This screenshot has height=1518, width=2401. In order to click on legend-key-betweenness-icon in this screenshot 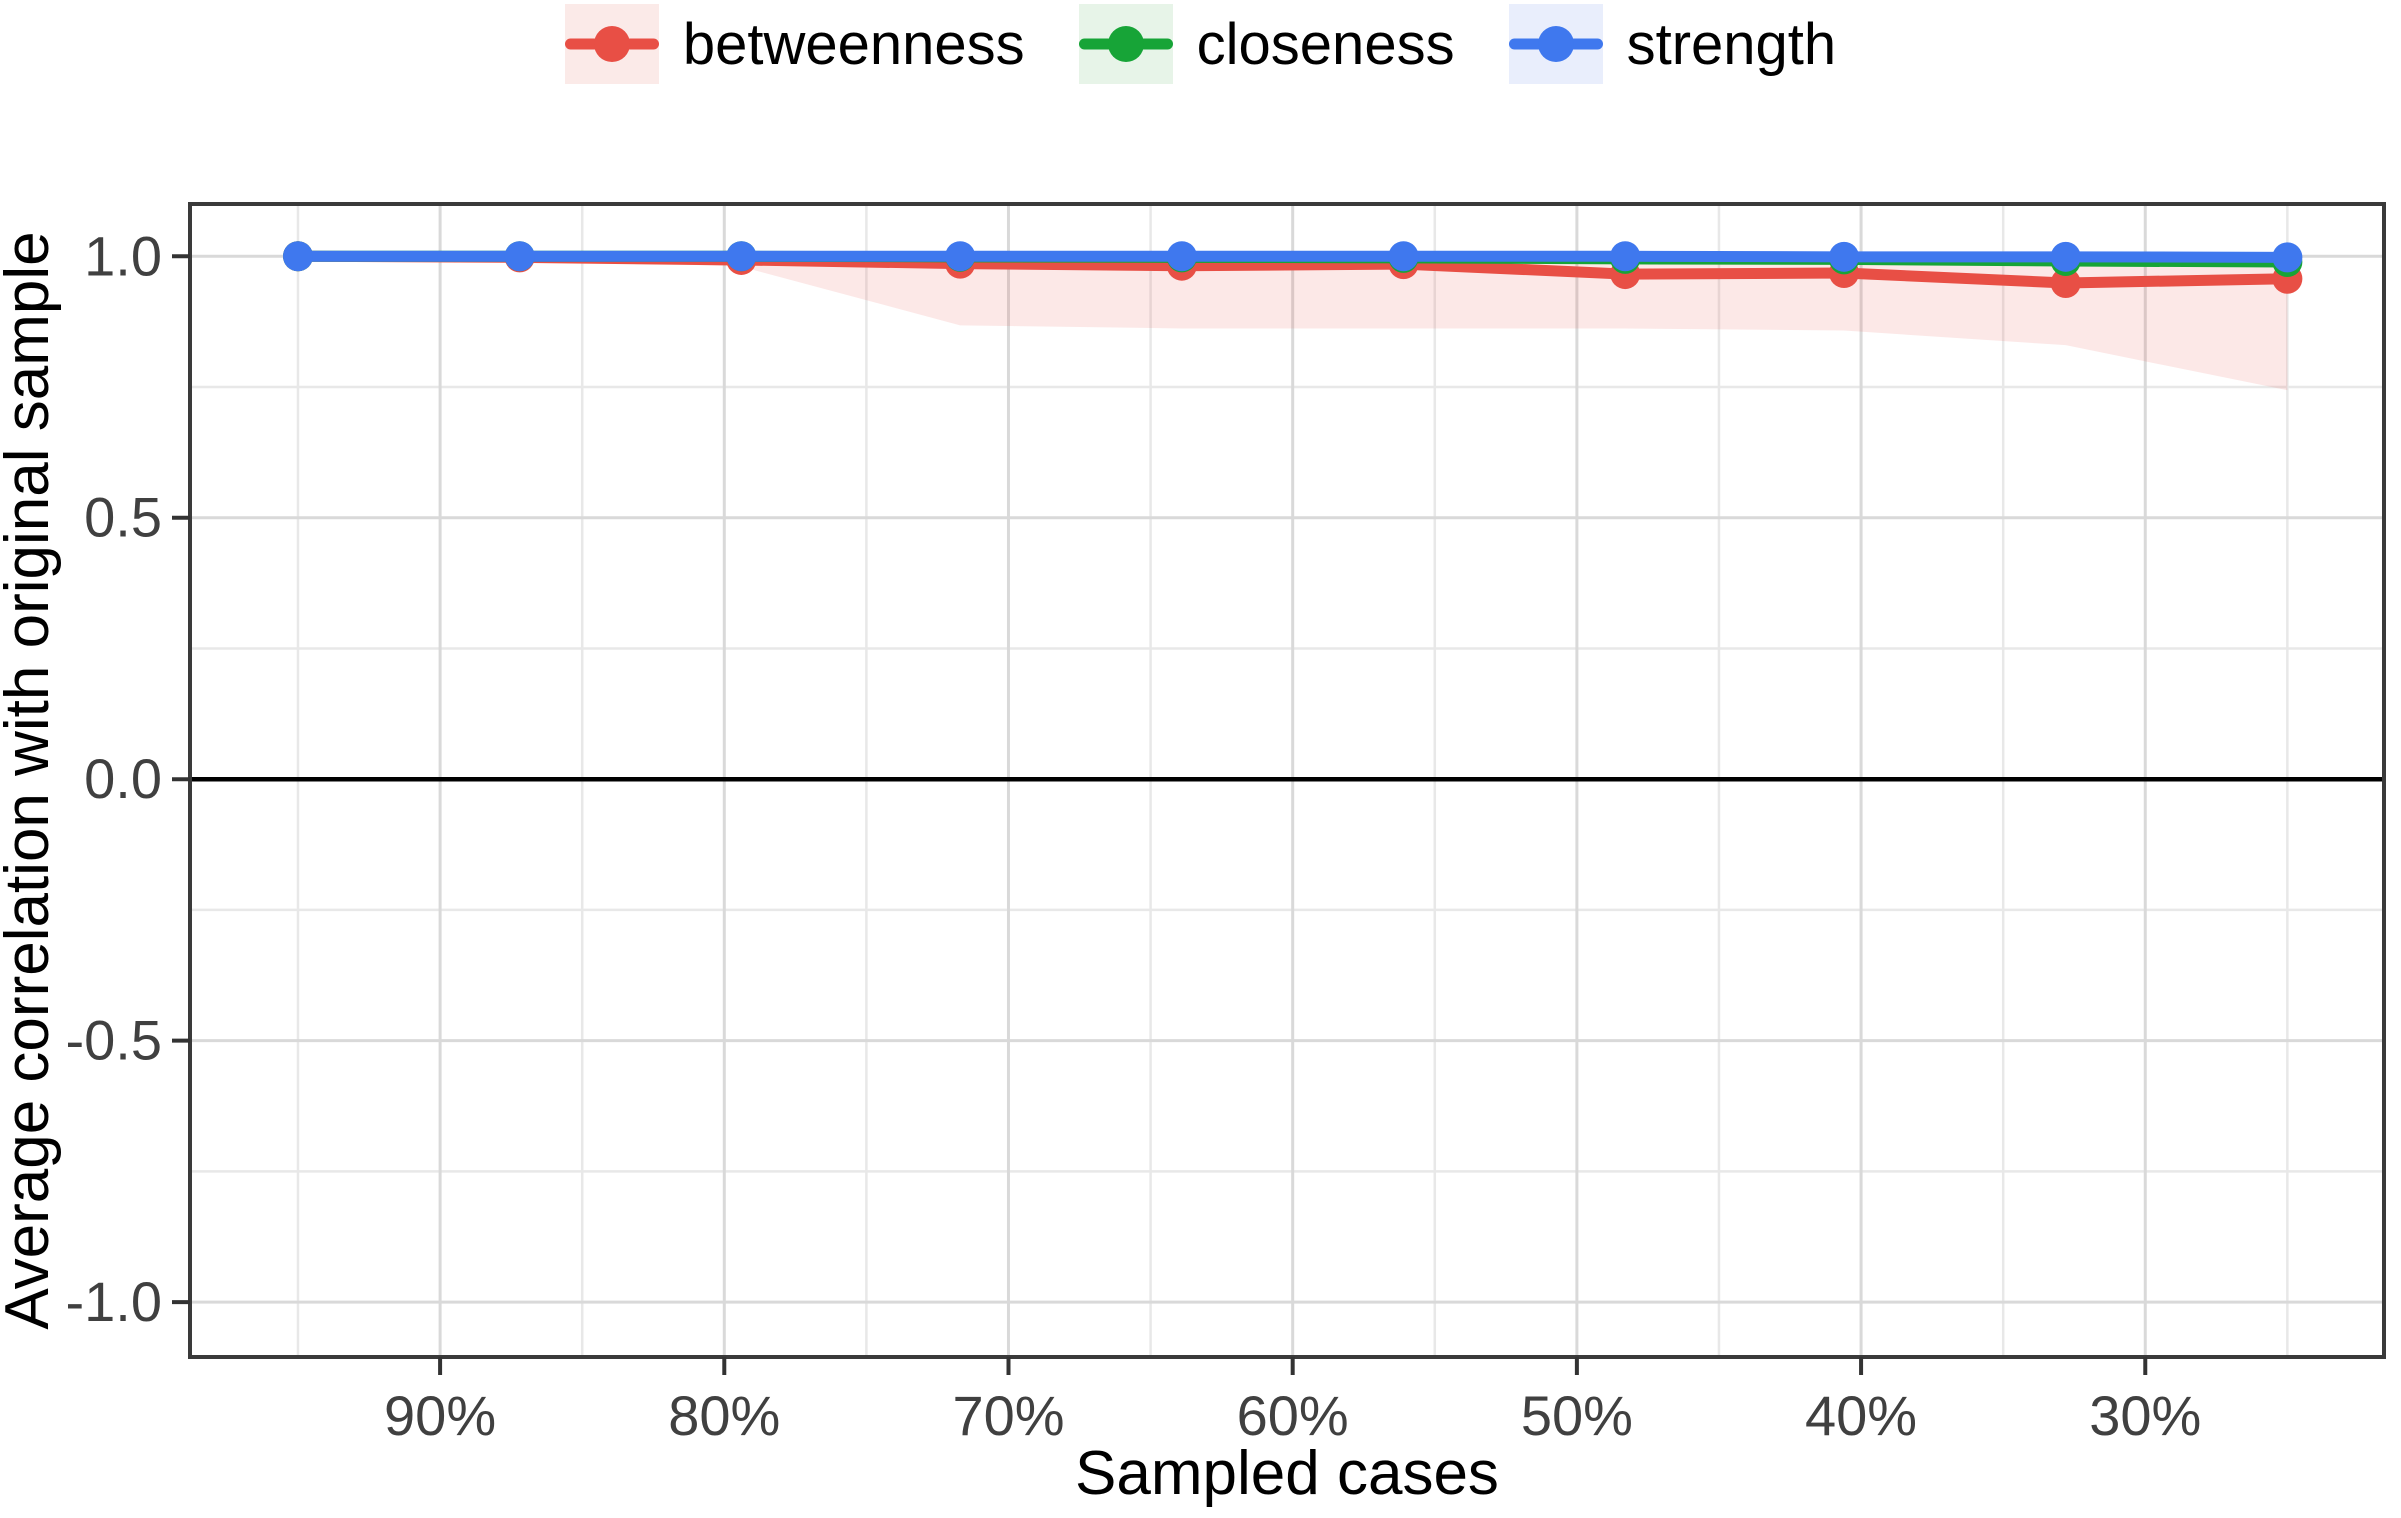, I will do `click(611, 44)`.